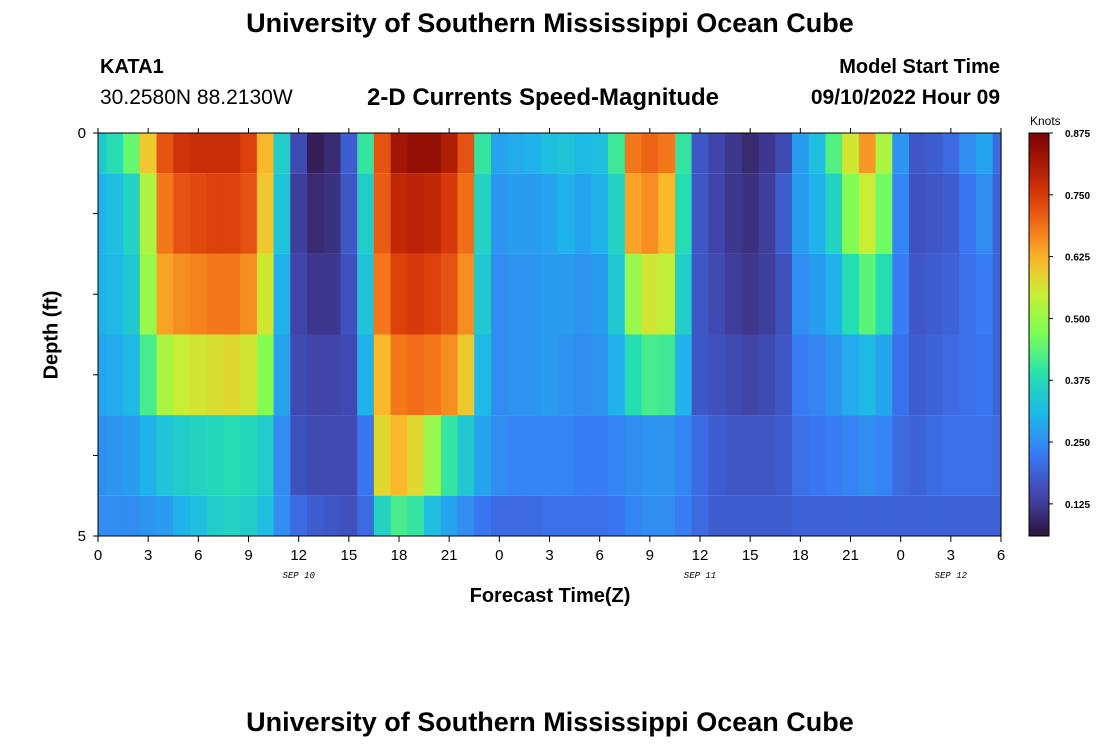  What do you see at coordinates (1045, 121) in the screenshot?
I see `colorbar-unit-label: Knots` at bounding box center [1045, 121].